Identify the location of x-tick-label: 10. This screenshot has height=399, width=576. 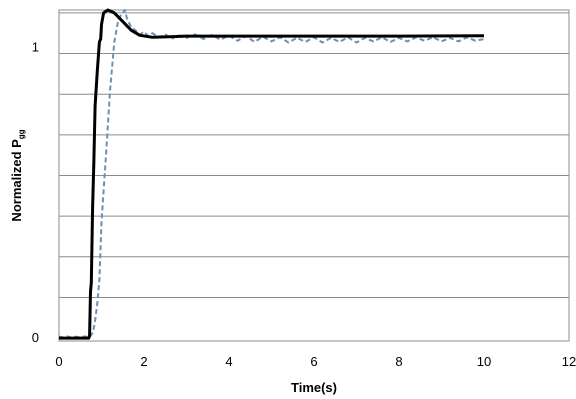
(484, 361).